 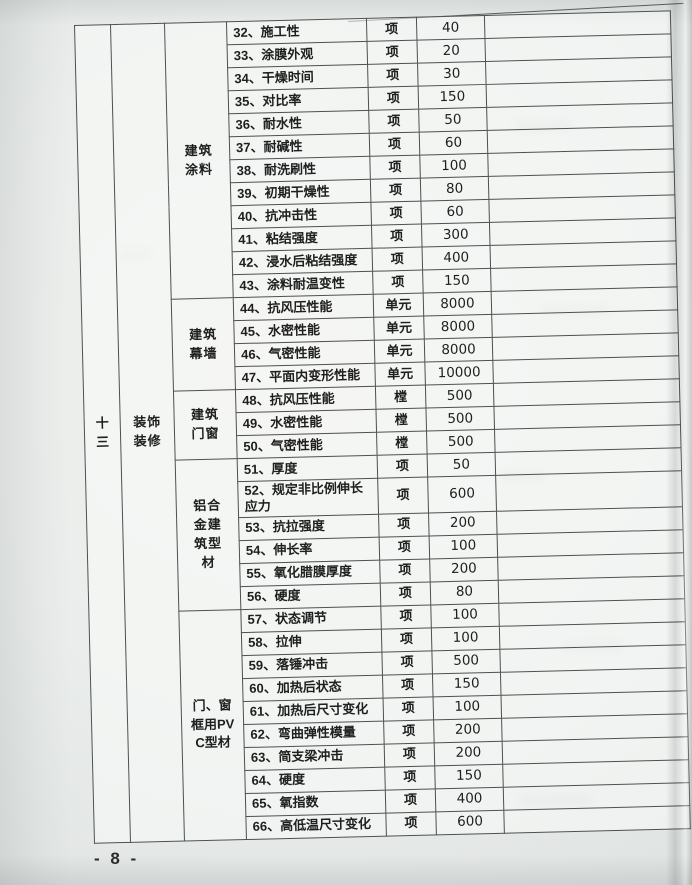 I want to click on group-label-cell: 建筑幕墙, so click(x=203, y=344).